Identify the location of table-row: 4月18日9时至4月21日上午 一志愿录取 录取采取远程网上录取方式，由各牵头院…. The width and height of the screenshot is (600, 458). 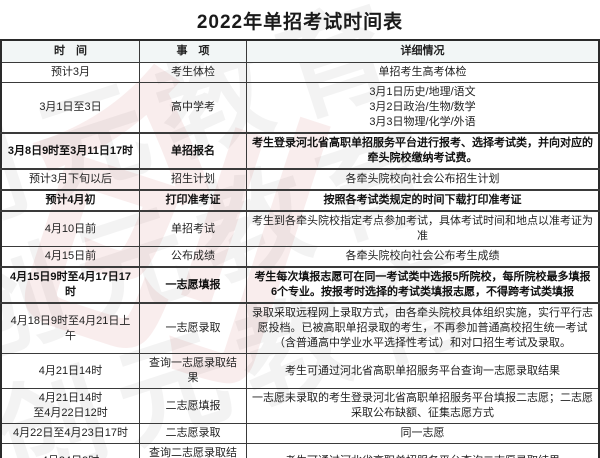
(300, 328).